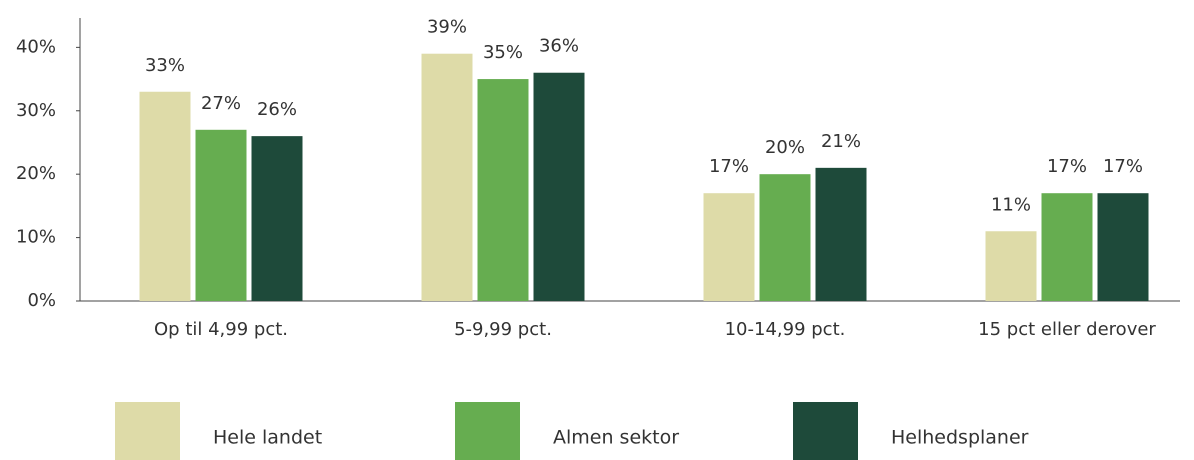  I want to click on legend-label: Hele landet, so click(267, 438).